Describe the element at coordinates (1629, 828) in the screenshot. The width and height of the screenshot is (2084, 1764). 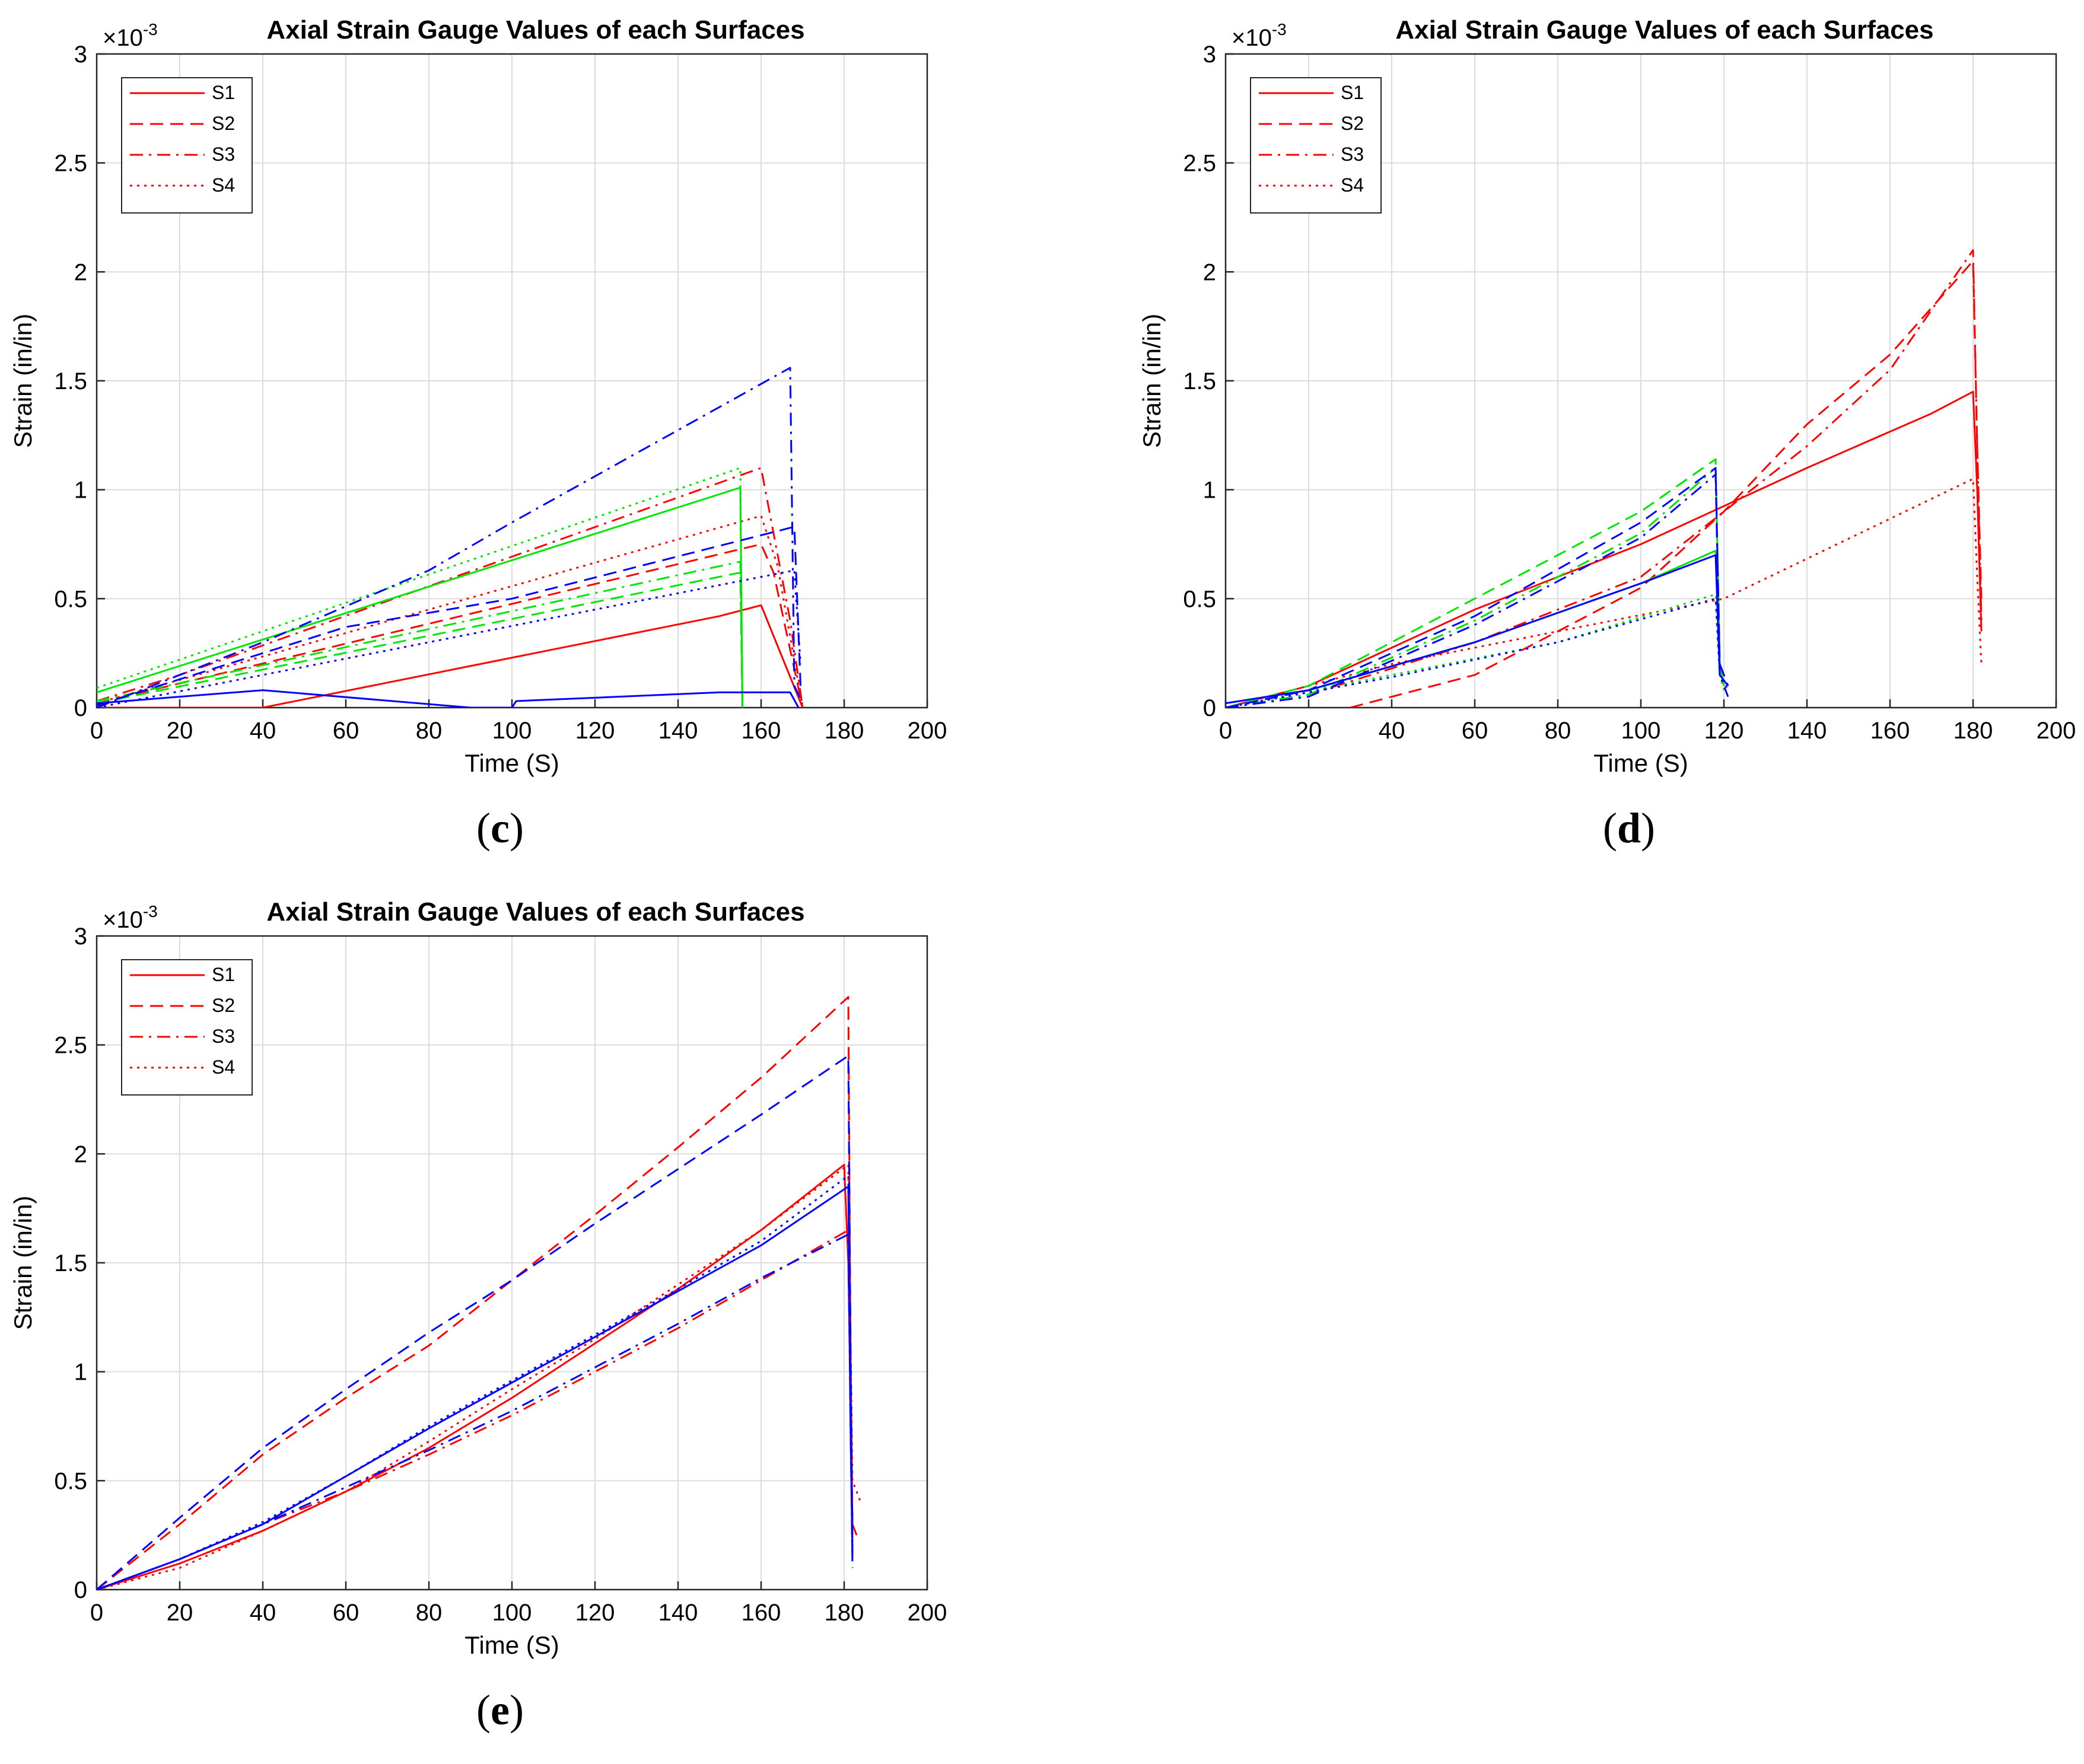
I see `panel-label-d: (d)` at that location.